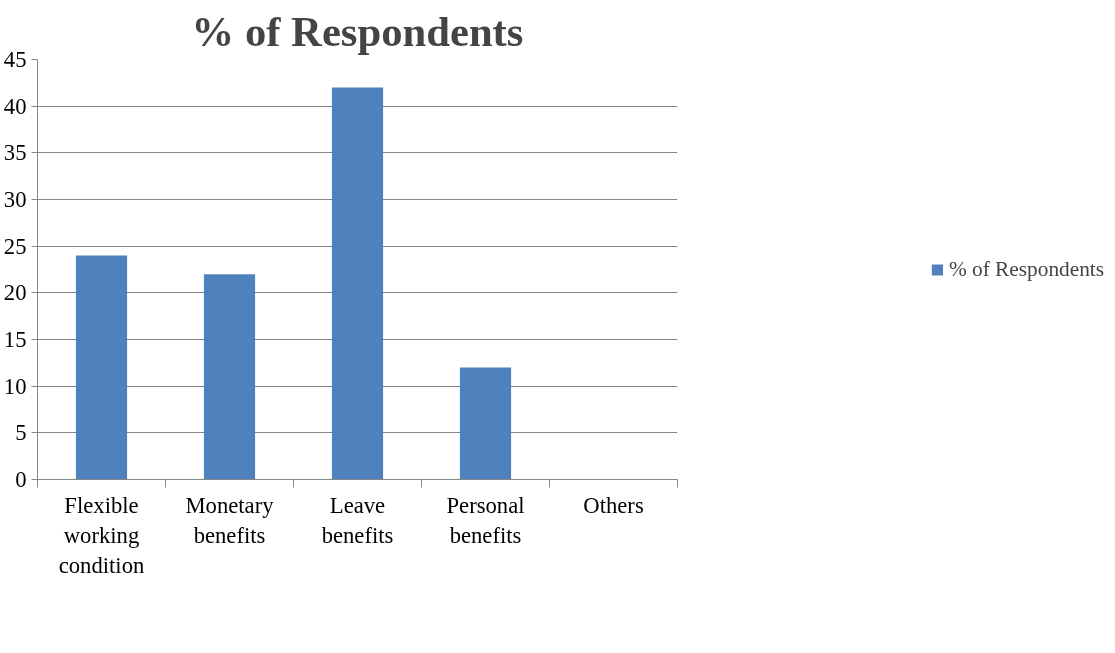 This screenshot has height=653, width=1115. I want to click on legend-label: % of Respondents, so click(1026, 269).